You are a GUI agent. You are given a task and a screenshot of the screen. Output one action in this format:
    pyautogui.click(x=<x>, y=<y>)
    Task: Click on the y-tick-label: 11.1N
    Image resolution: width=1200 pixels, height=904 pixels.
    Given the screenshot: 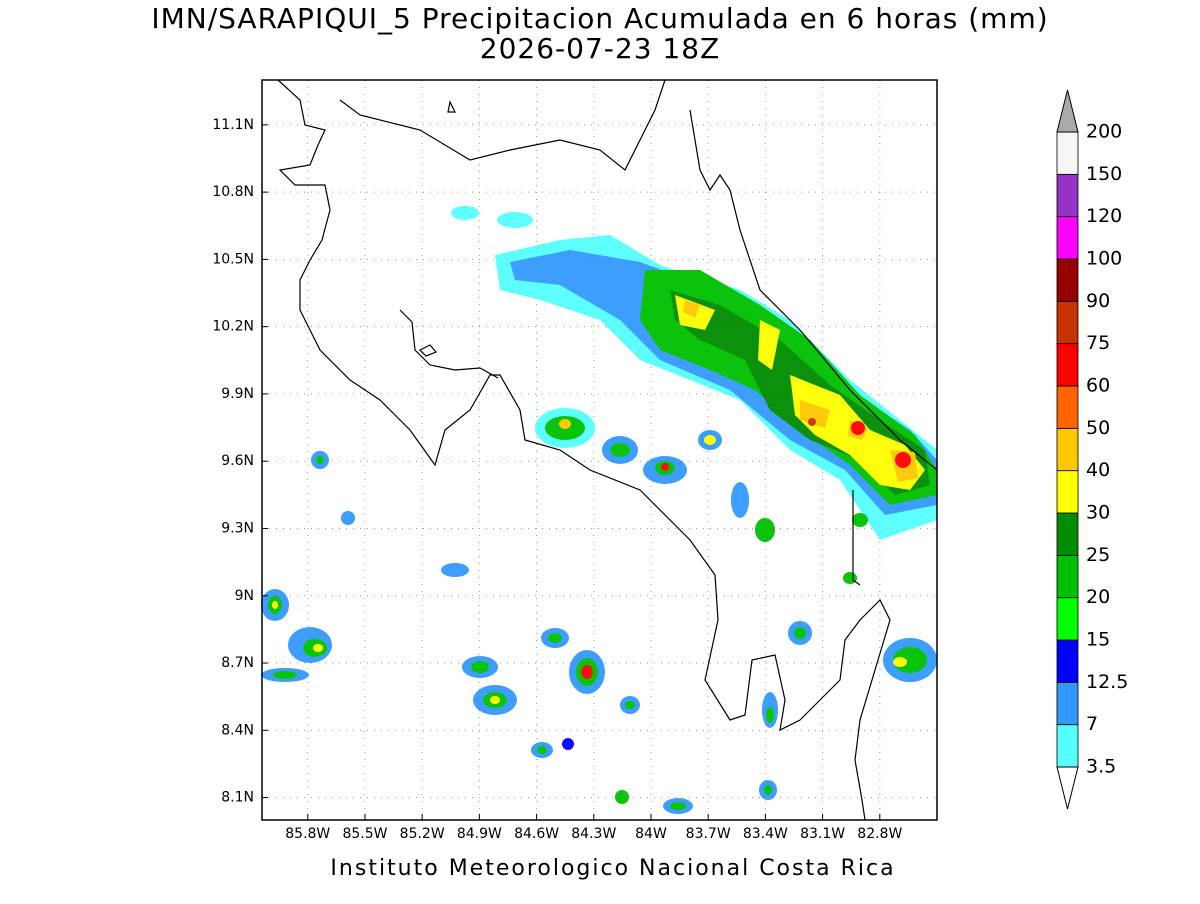 What is the action you would take?
    pyautogui.click(x=233, y=125)
    